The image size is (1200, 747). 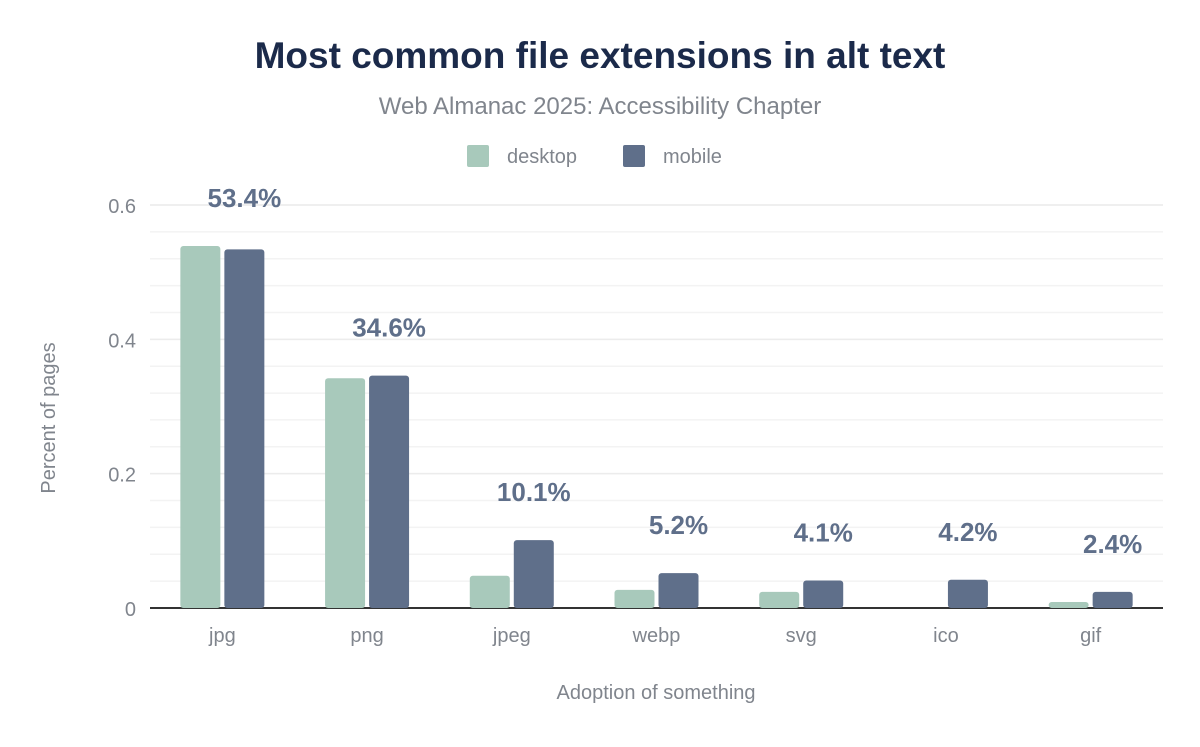 I want to click on x-tick-label: jpg, so click(x=222, y=636).